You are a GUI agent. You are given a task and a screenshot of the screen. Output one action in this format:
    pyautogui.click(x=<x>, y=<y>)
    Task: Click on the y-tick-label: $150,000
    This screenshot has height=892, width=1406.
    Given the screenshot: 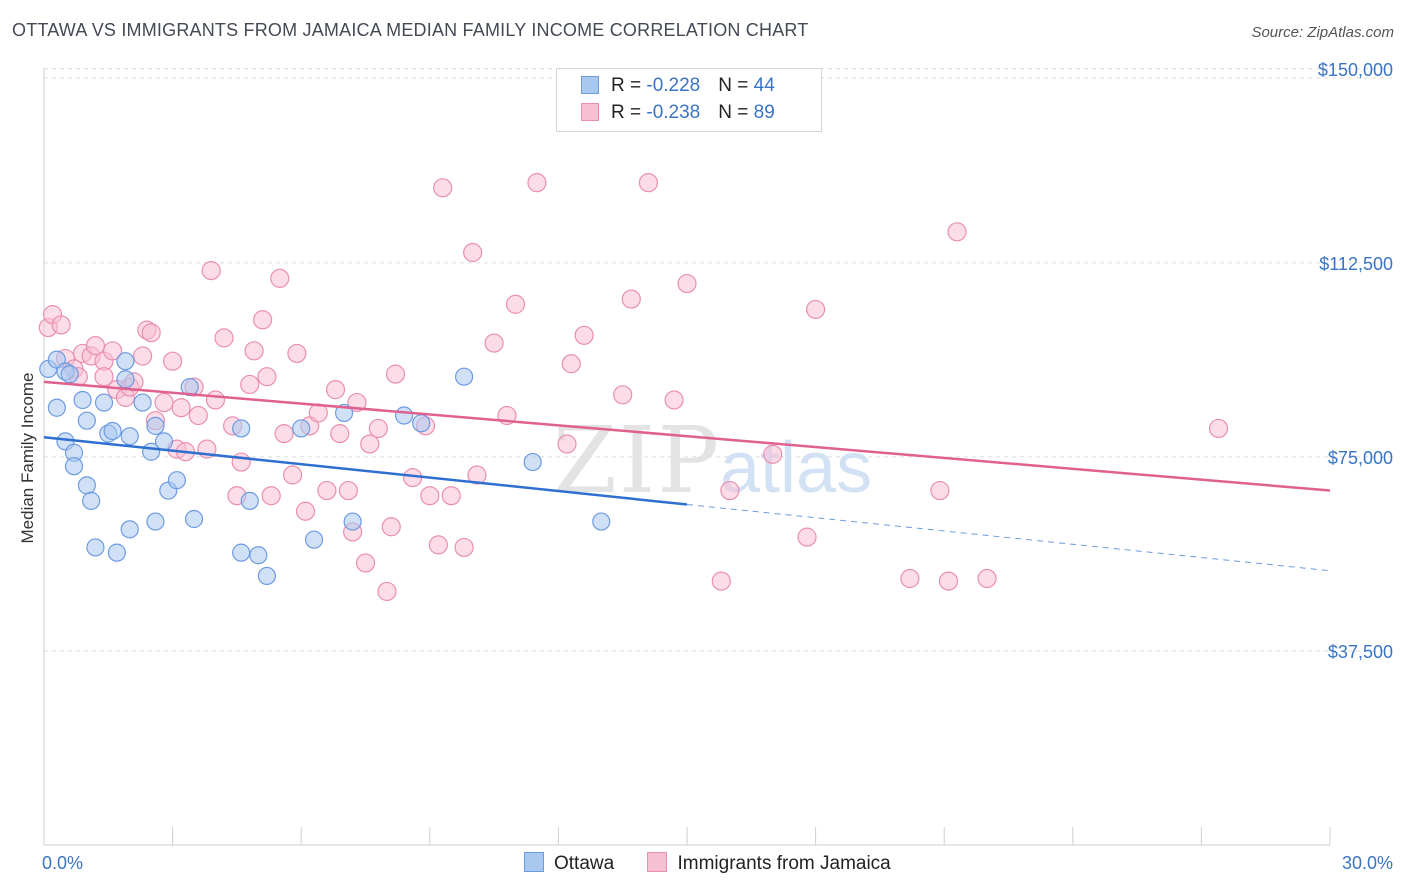 What is the action you would take?
    pyautogui.click(x=1355, y=70)
    